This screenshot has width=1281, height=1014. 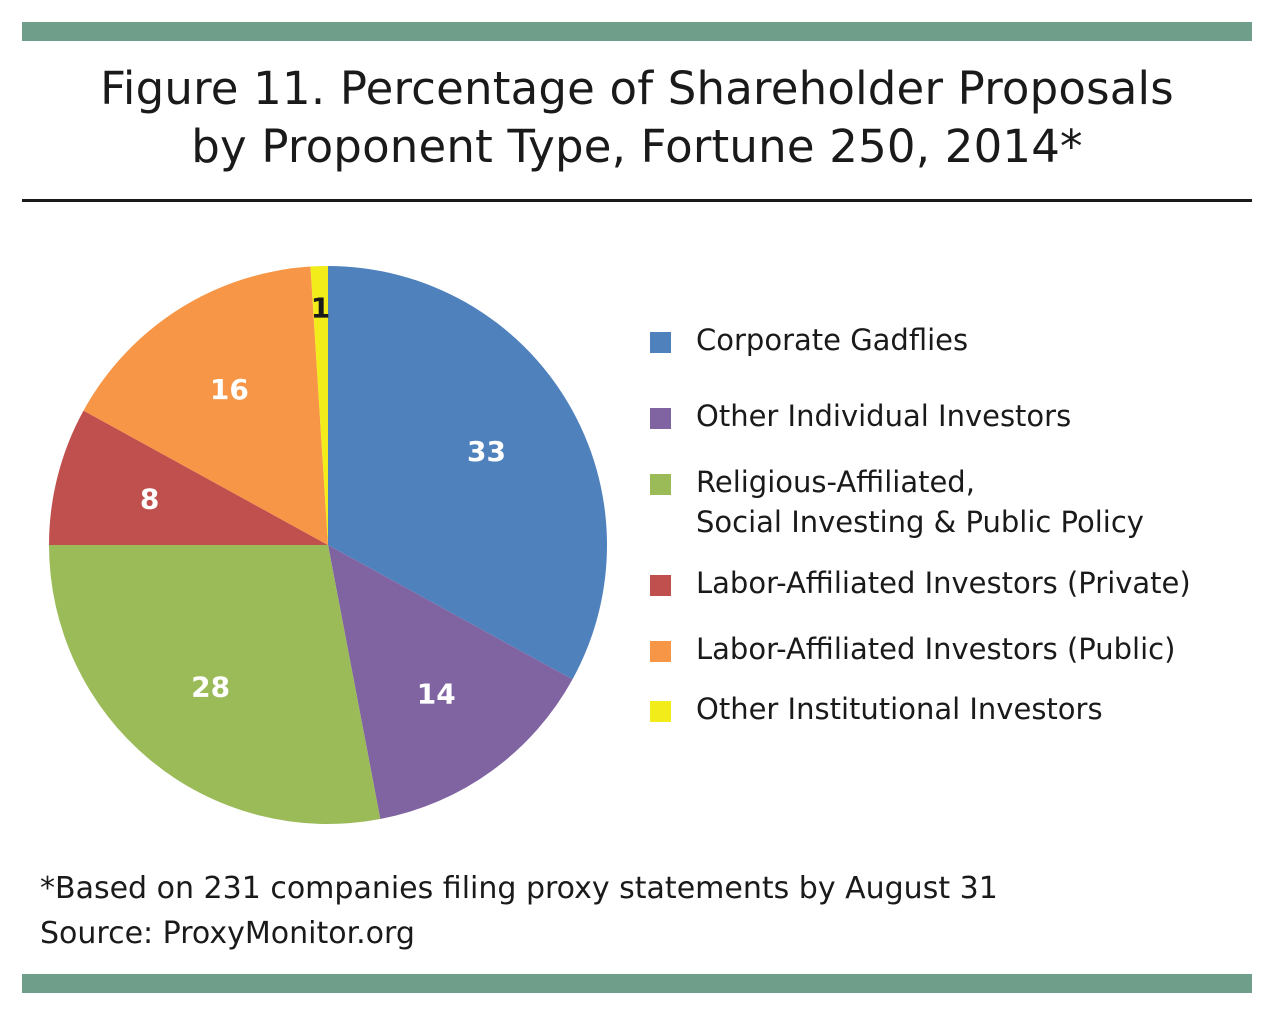 I want to click on legend-label: Corporate Gadflies, so click(x=832, y=340).